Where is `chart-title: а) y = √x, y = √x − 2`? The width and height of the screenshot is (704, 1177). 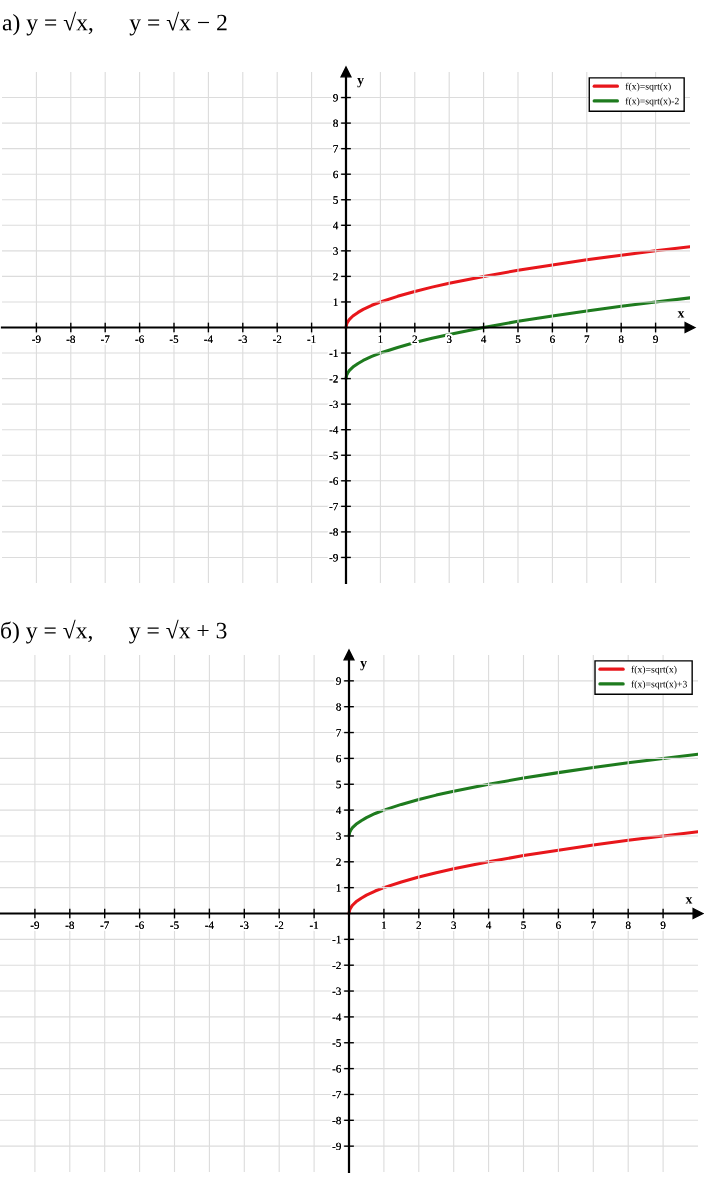
chart-title: а) y = √x, y = √x − 2 is located at coordinates (114, 23).